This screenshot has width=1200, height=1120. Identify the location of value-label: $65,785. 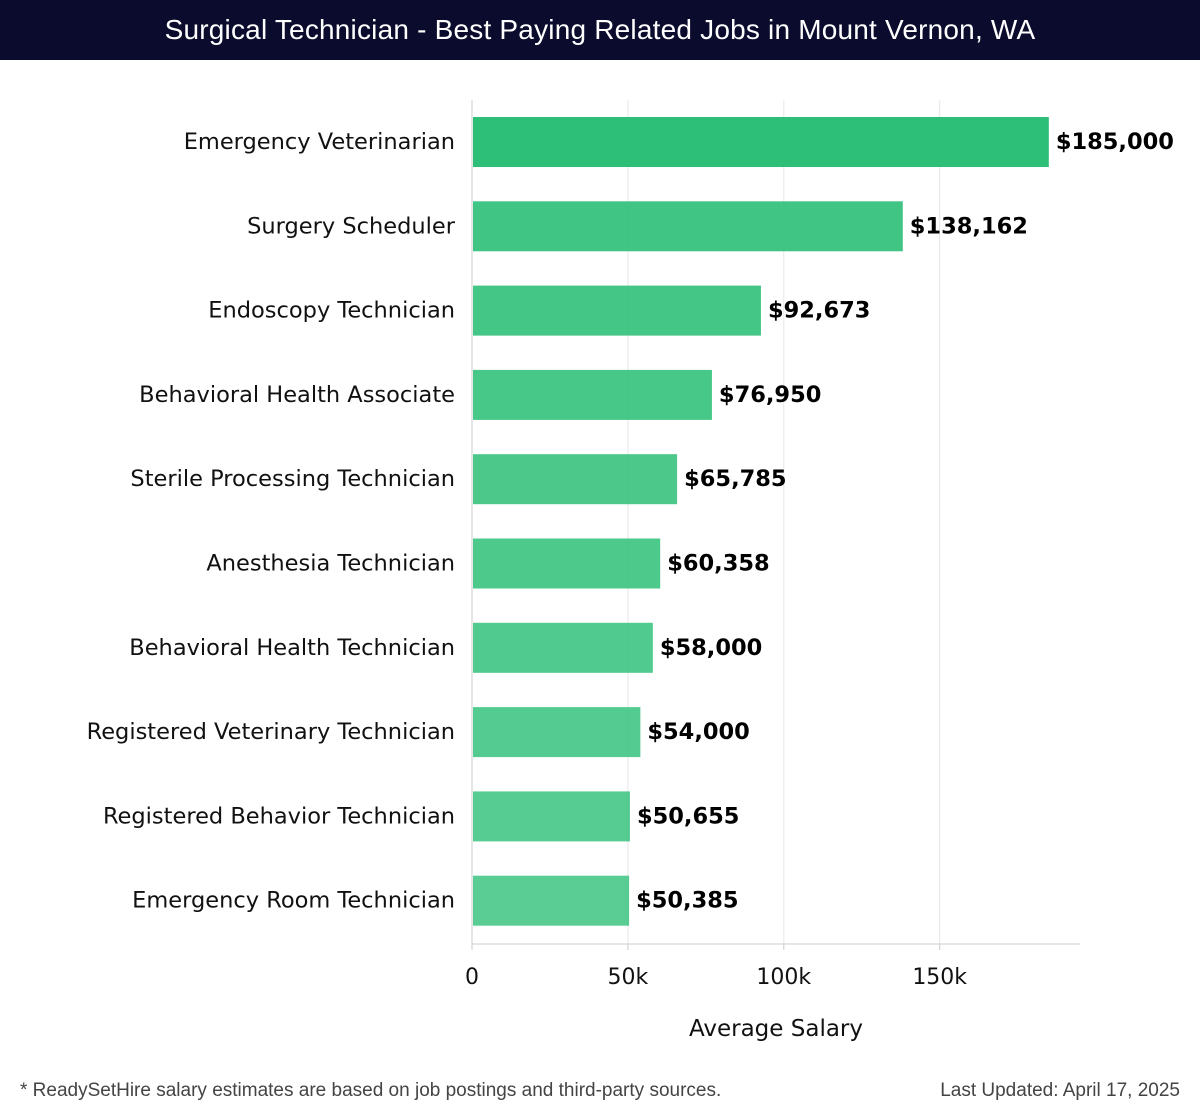
(735, 479).